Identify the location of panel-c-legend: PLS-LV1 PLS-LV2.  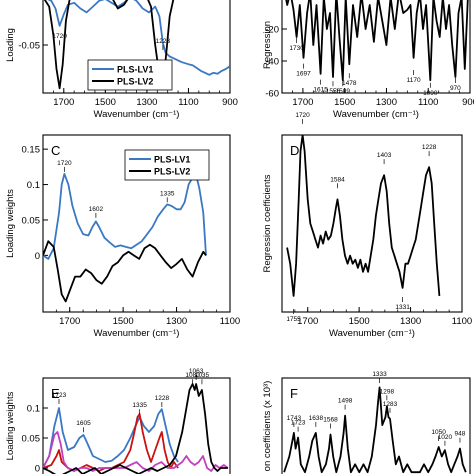
(167, 165).